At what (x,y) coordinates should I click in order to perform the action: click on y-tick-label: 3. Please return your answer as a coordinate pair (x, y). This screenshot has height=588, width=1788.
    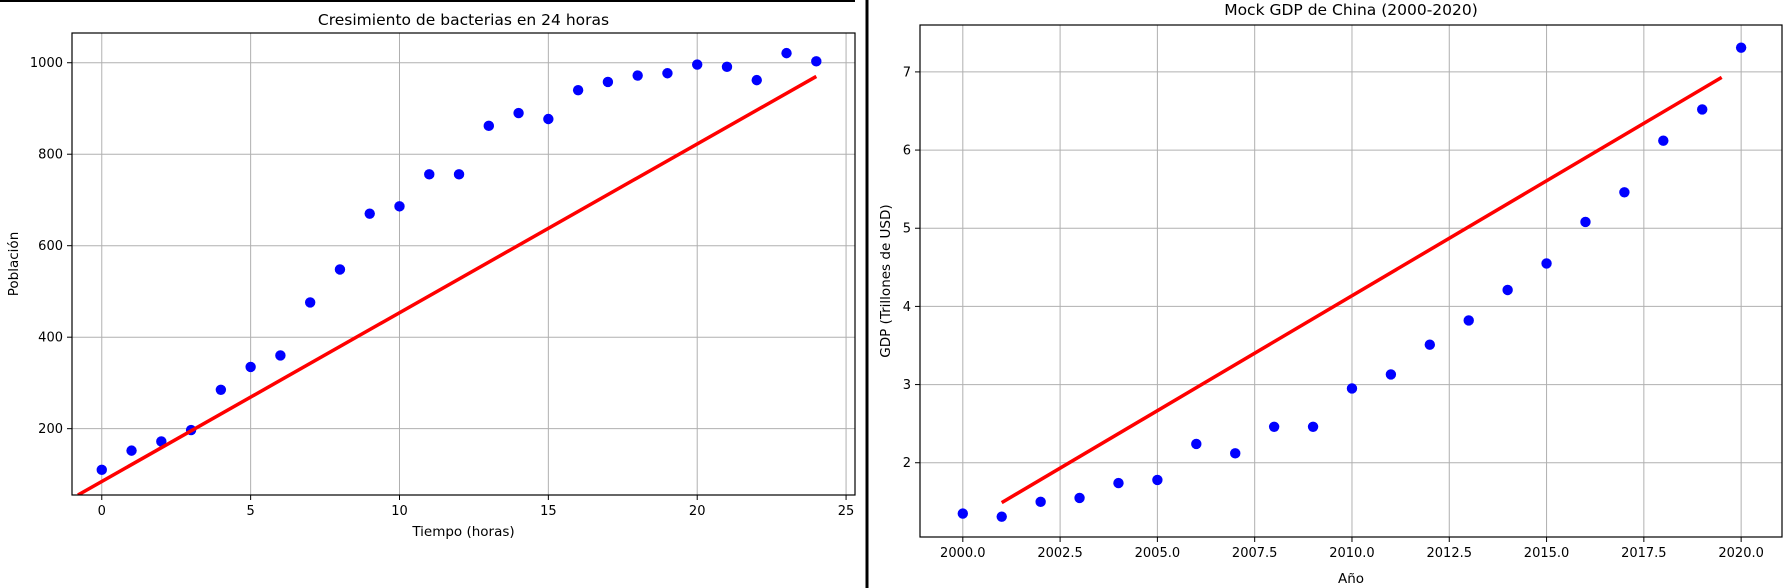
    Looking at the image, I should click on (907, 385).